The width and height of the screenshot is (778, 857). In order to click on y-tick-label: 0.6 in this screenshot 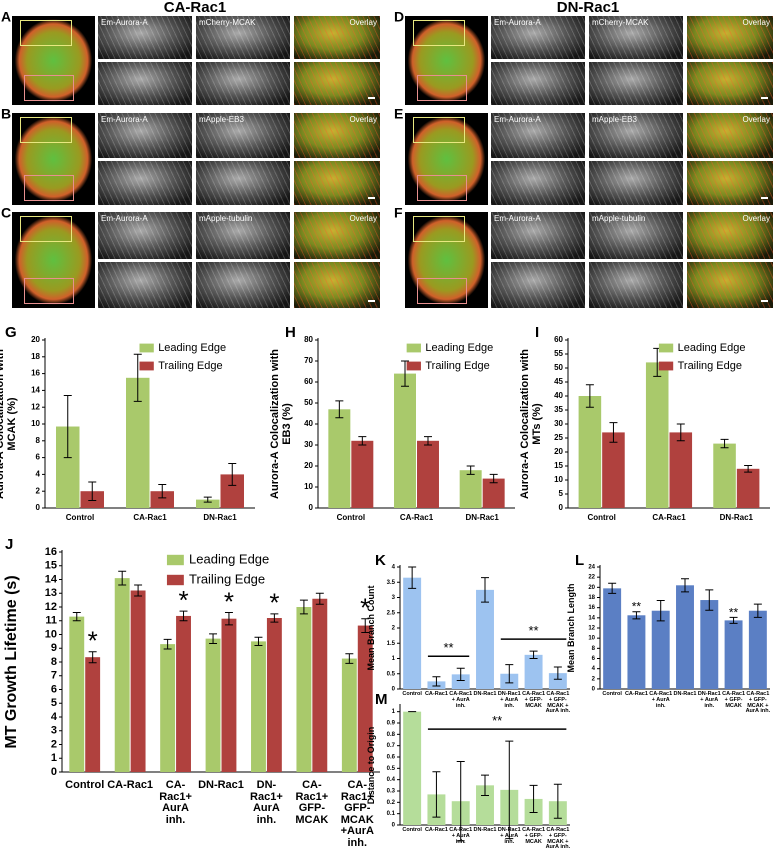, I will do `click(391, 758)`.